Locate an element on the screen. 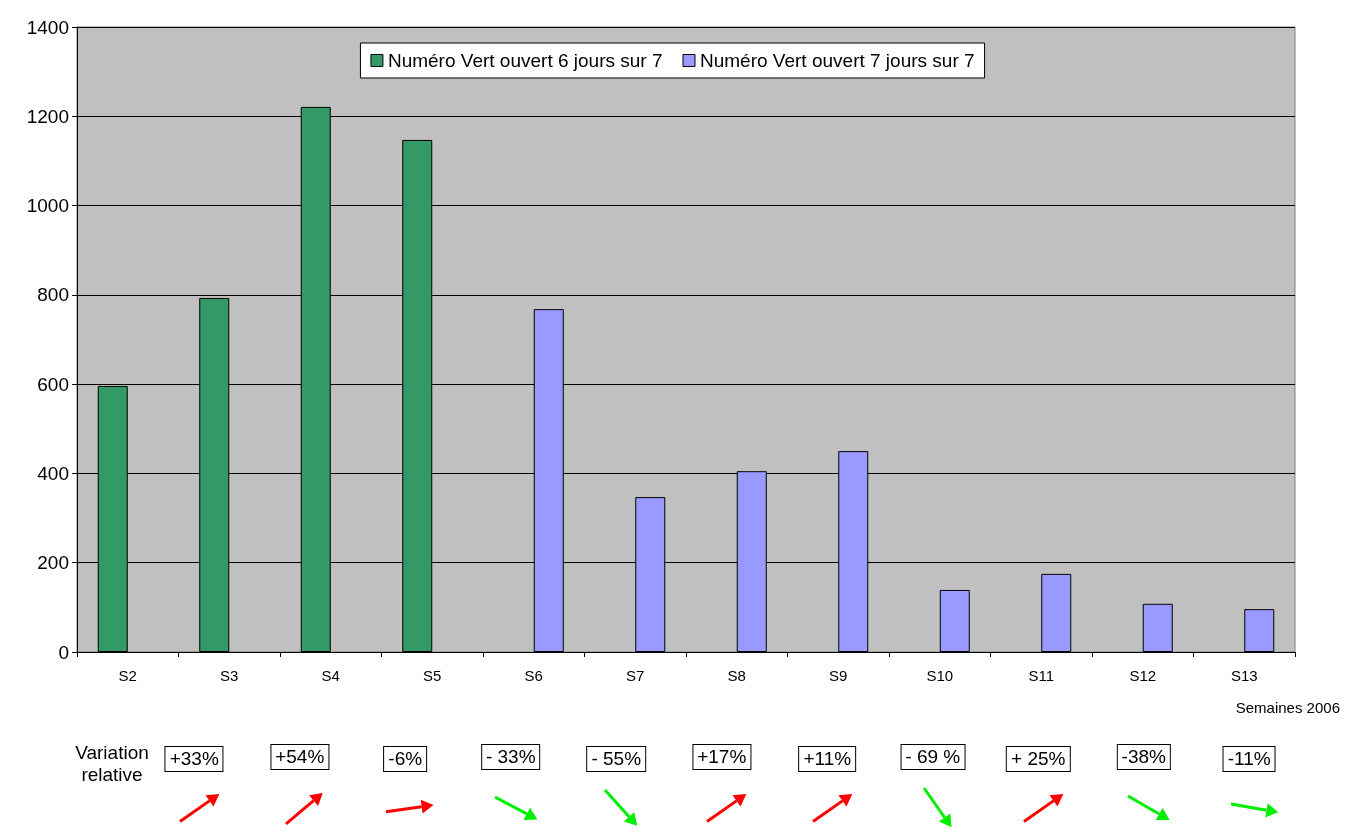  text: + 25% is located at coordinates (1038, 759).